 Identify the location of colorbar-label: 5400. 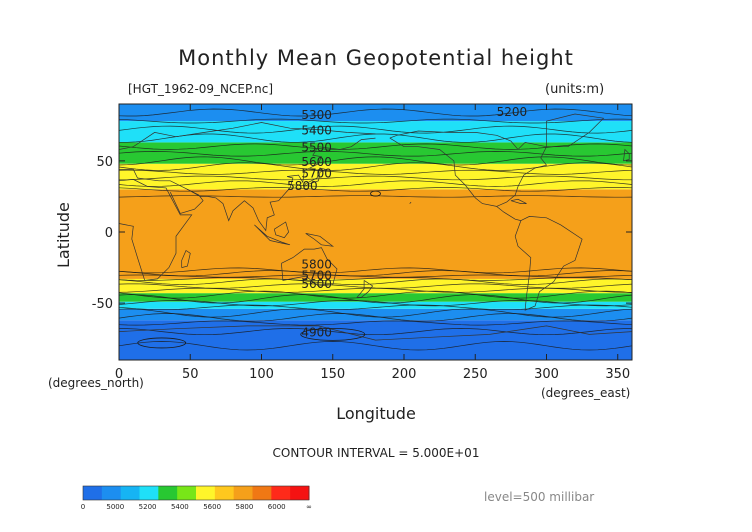
(180, 507).